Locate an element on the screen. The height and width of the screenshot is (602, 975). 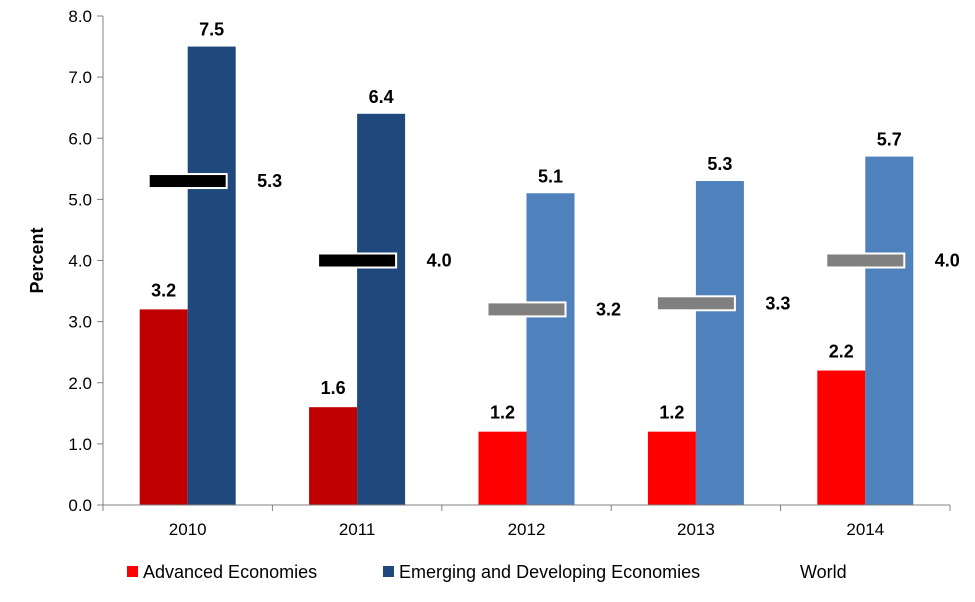
y-tick-label: 0.0 is located at coordinates (80, 505).